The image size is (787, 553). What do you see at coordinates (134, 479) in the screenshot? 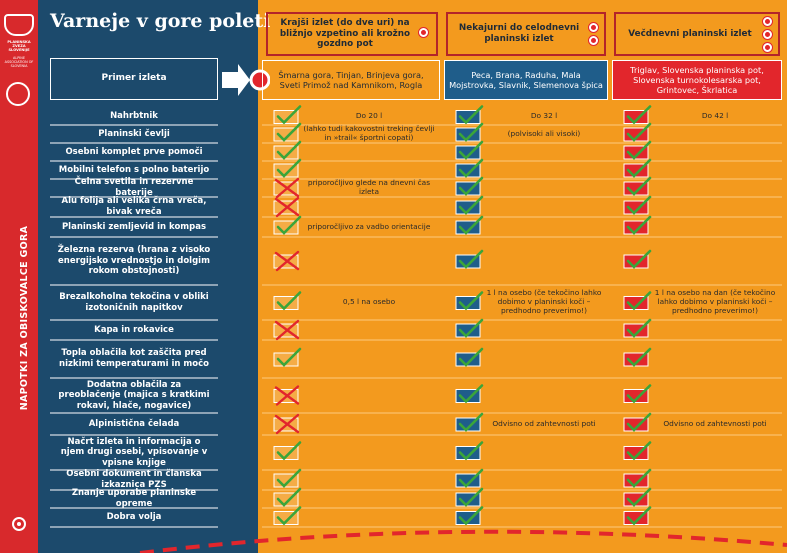
I see `row-label: Osebni dokument in članska izkaznica PZS` at bounding box center [134, 479].